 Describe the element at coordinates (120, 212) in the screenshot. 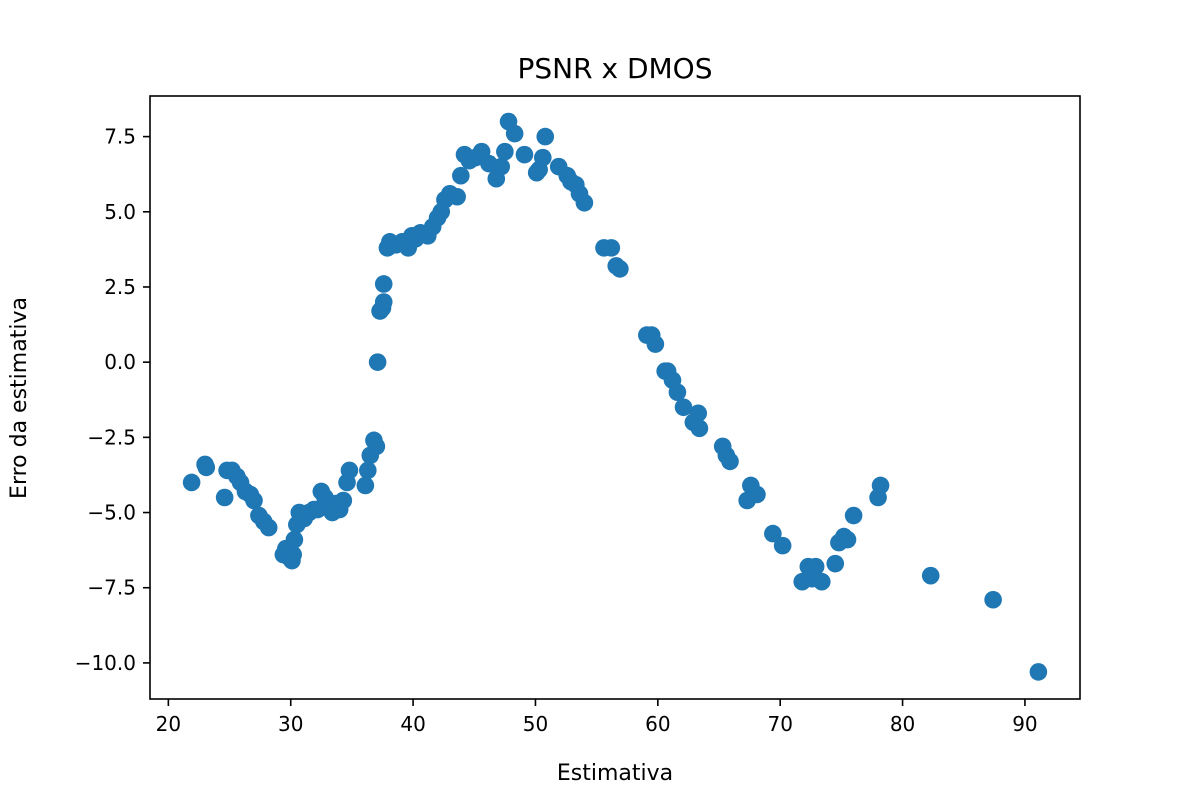

I see `y-tick-label: 5.0` at that location.